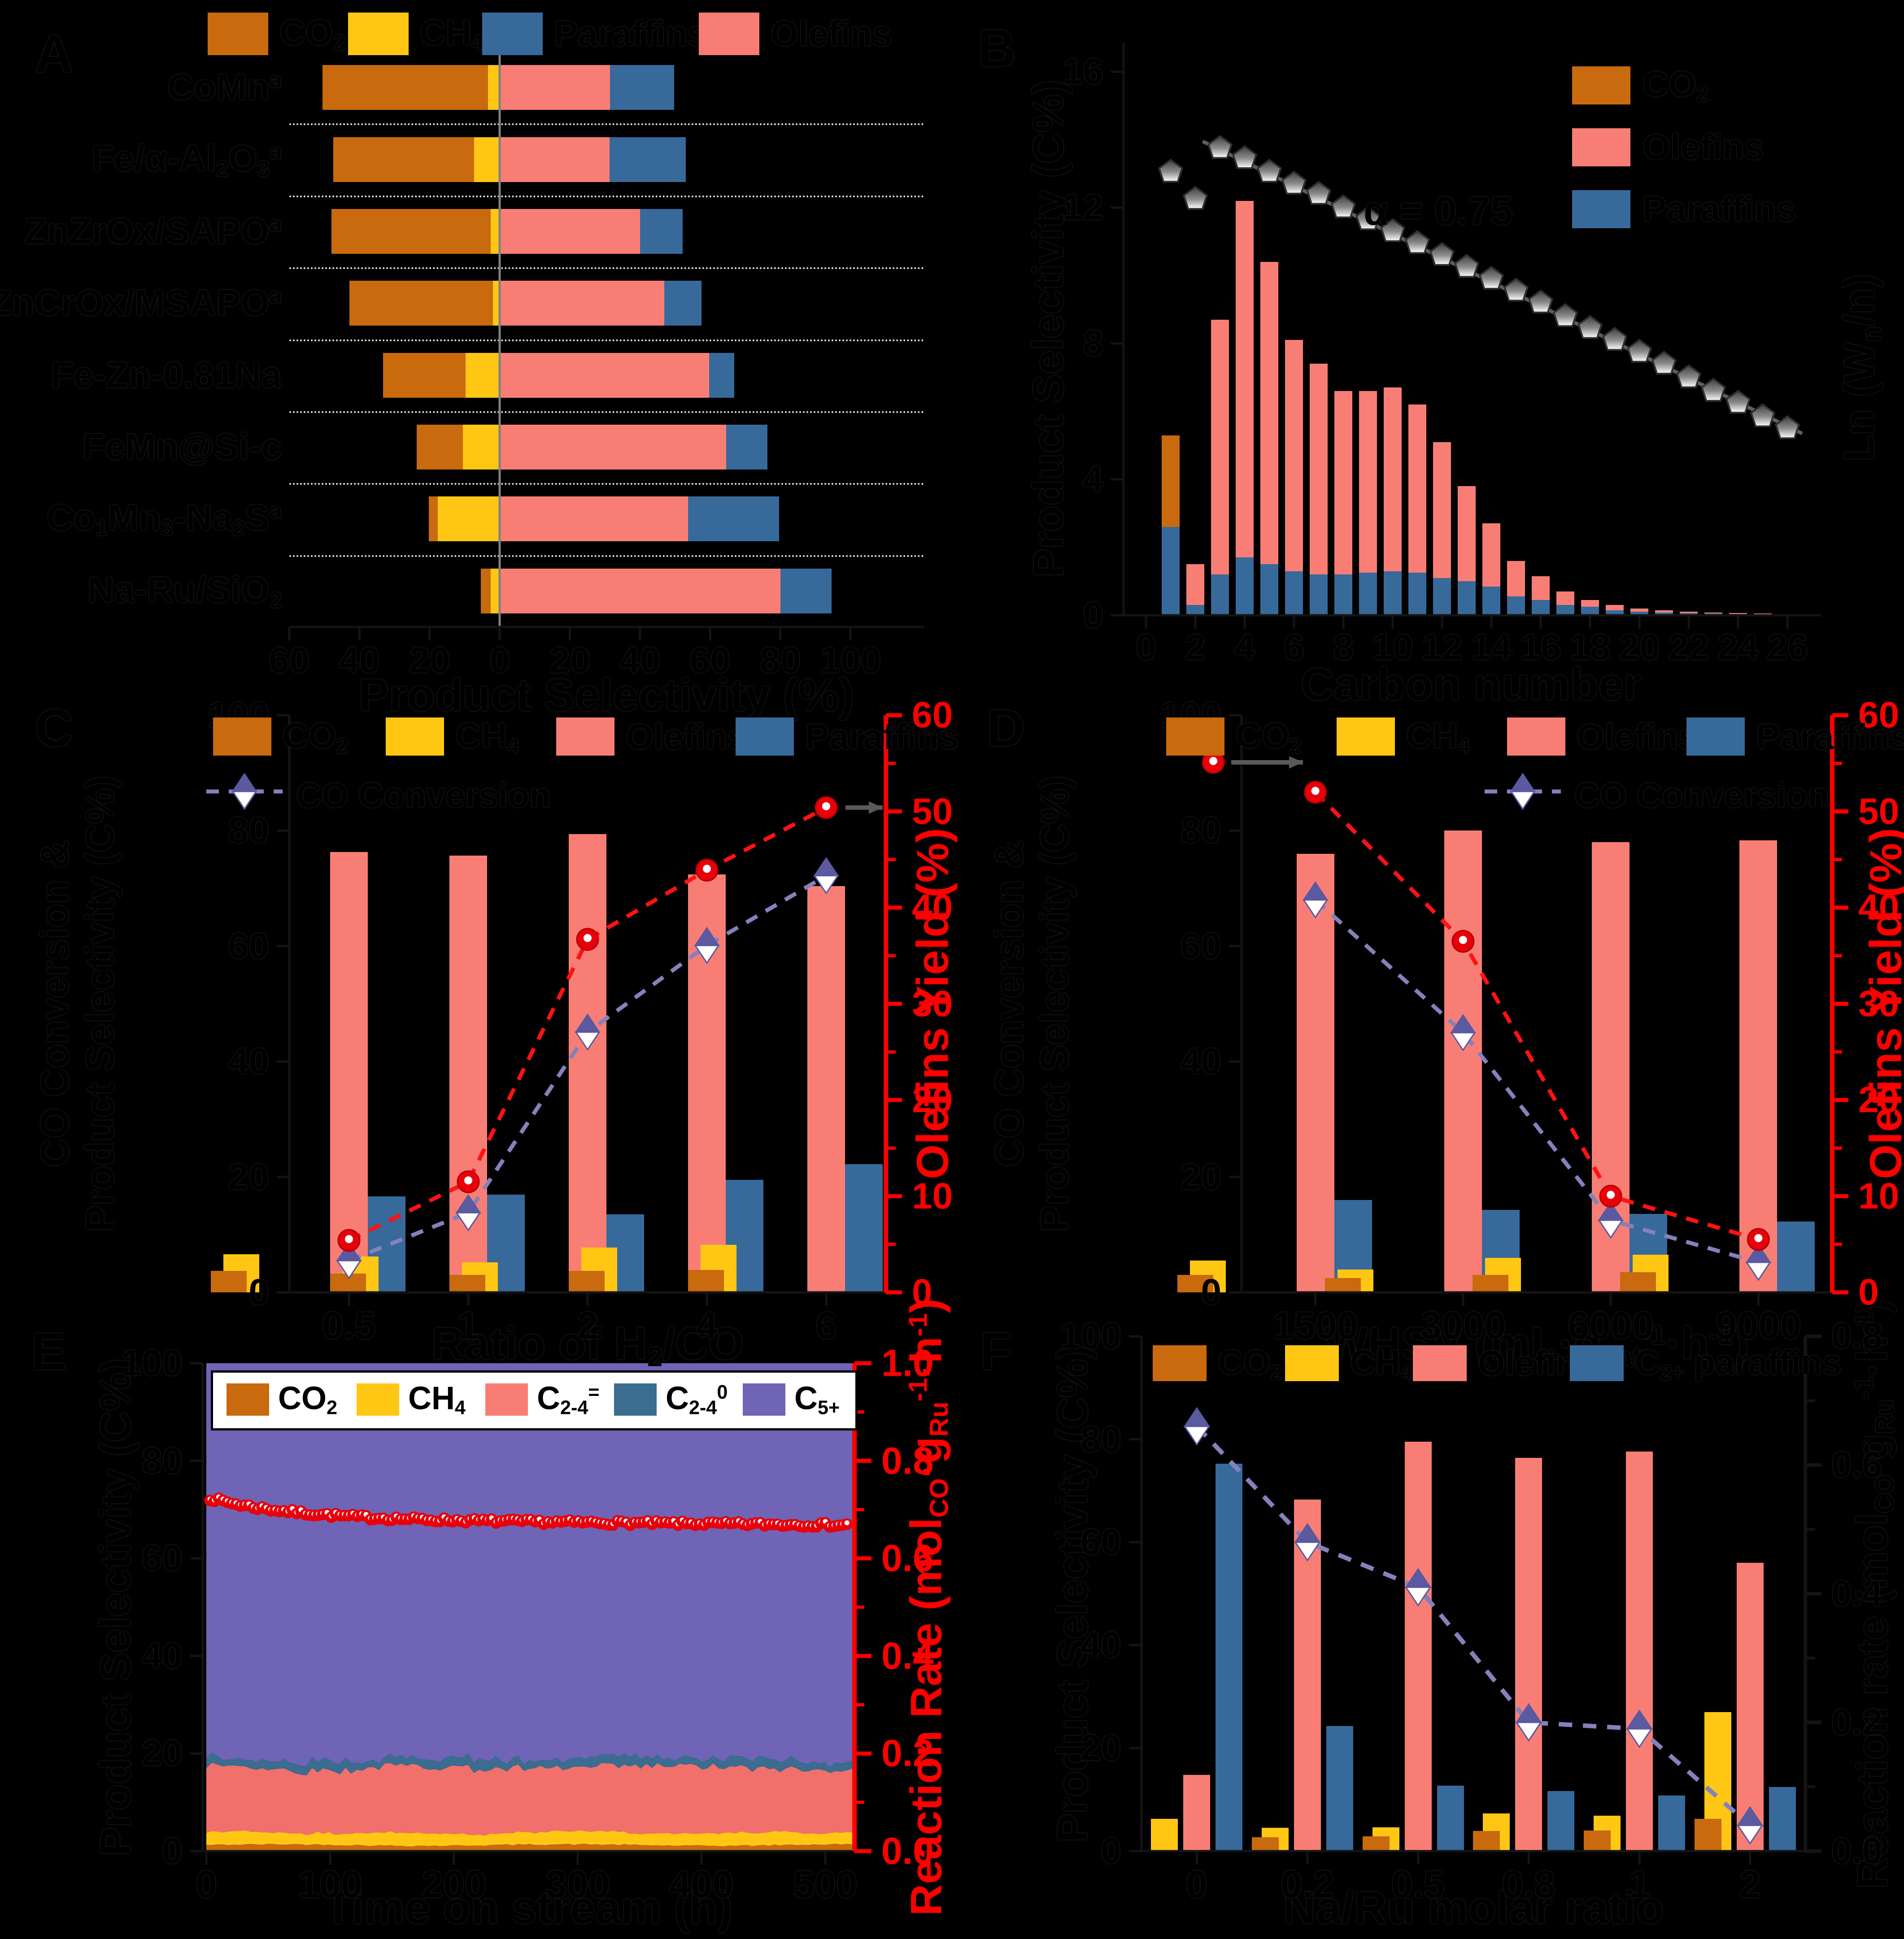  What do you see at coordinates (1213, 761) in the screenshot?
I see `panel-d-yield-legend-marker-gloss` at bounding box center [1213, 761].